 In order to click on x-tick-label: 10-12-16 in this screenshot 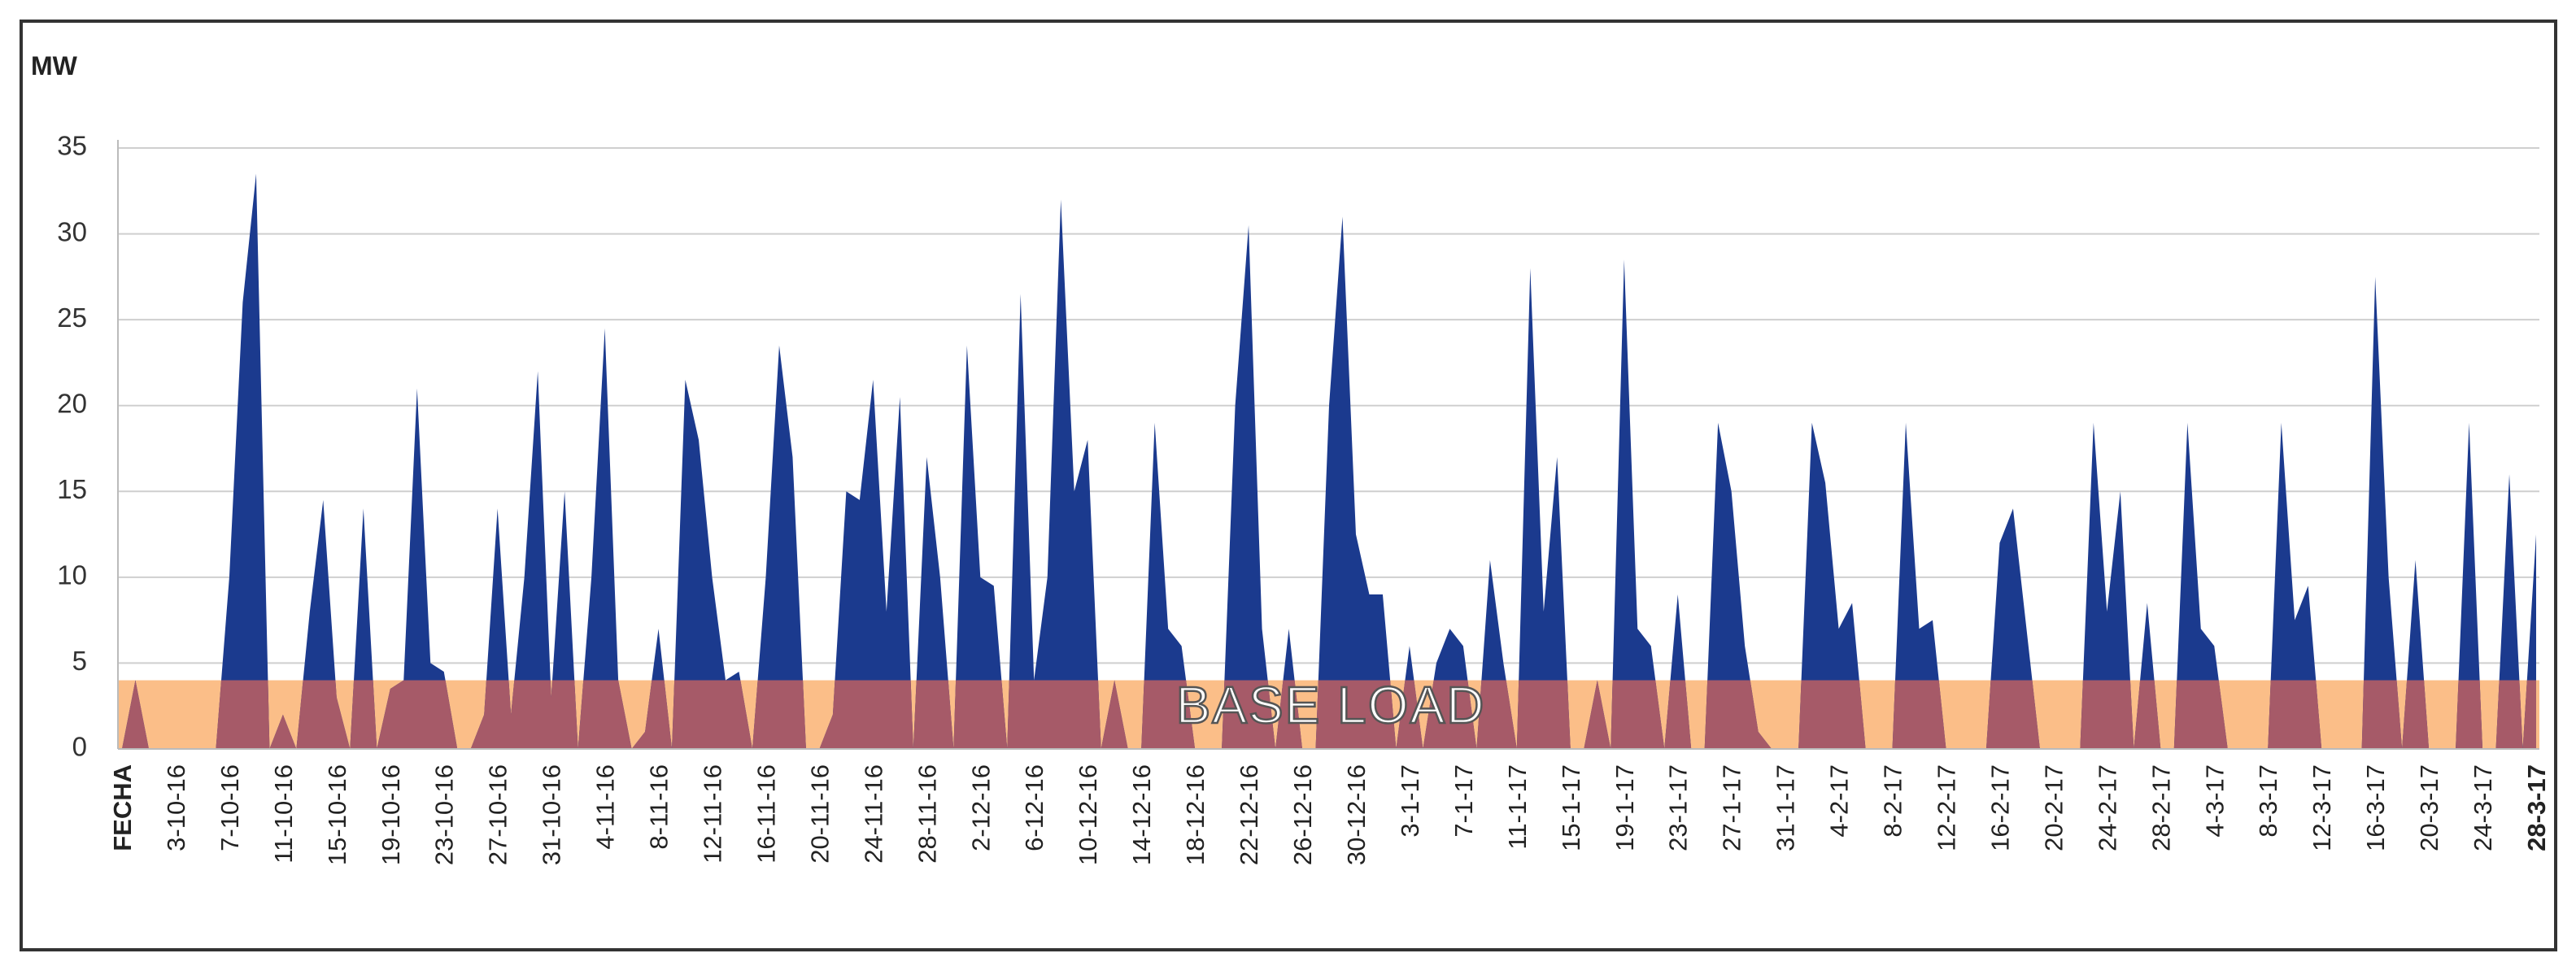, I will do `click(1088, 814)`.